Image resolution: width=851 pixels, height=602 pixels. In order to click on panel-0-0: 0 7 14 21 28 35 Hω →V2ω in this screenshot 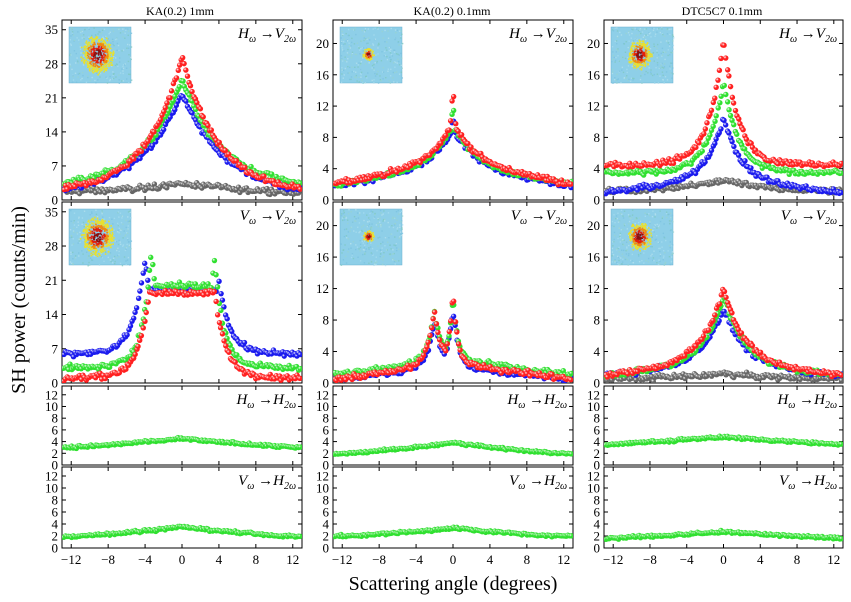, I will do `click(174, 113)`.